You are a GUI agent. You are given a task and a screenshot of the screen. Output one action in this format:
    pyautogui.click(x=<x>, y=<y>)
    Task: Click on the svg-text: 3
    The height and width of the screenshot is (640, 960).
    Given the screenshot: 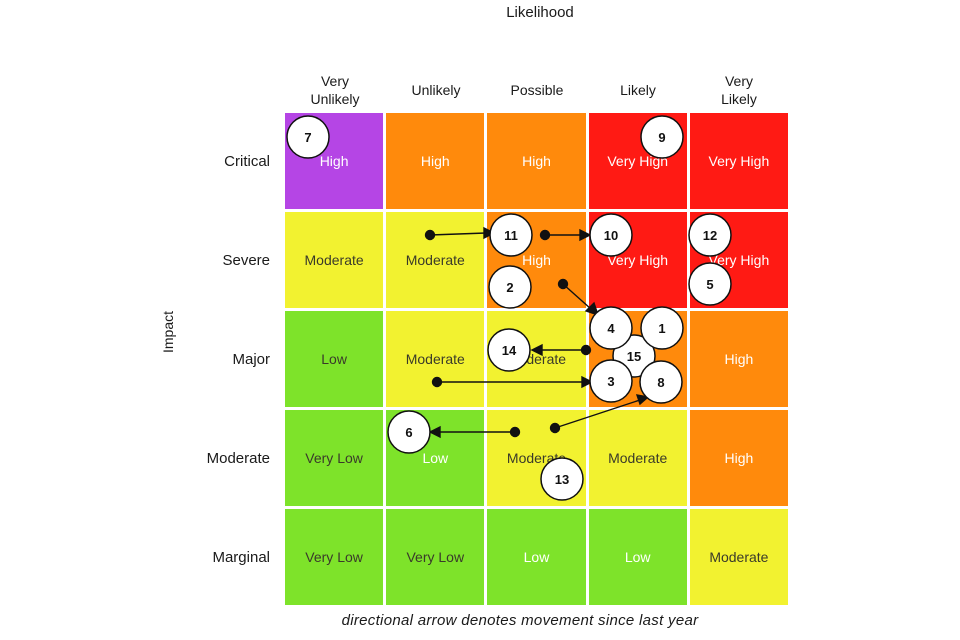 What is the action you would take?
    pyautogui.click(x=610, y=381)
    